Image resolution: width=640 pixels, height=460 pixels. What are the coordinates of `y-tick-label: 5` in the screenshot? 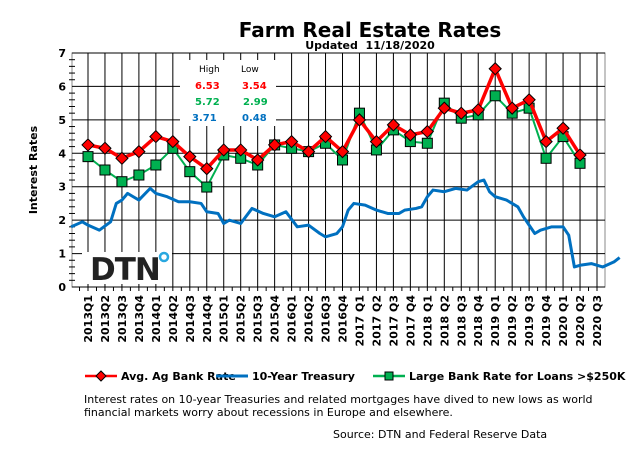 It's located at (62, 120).